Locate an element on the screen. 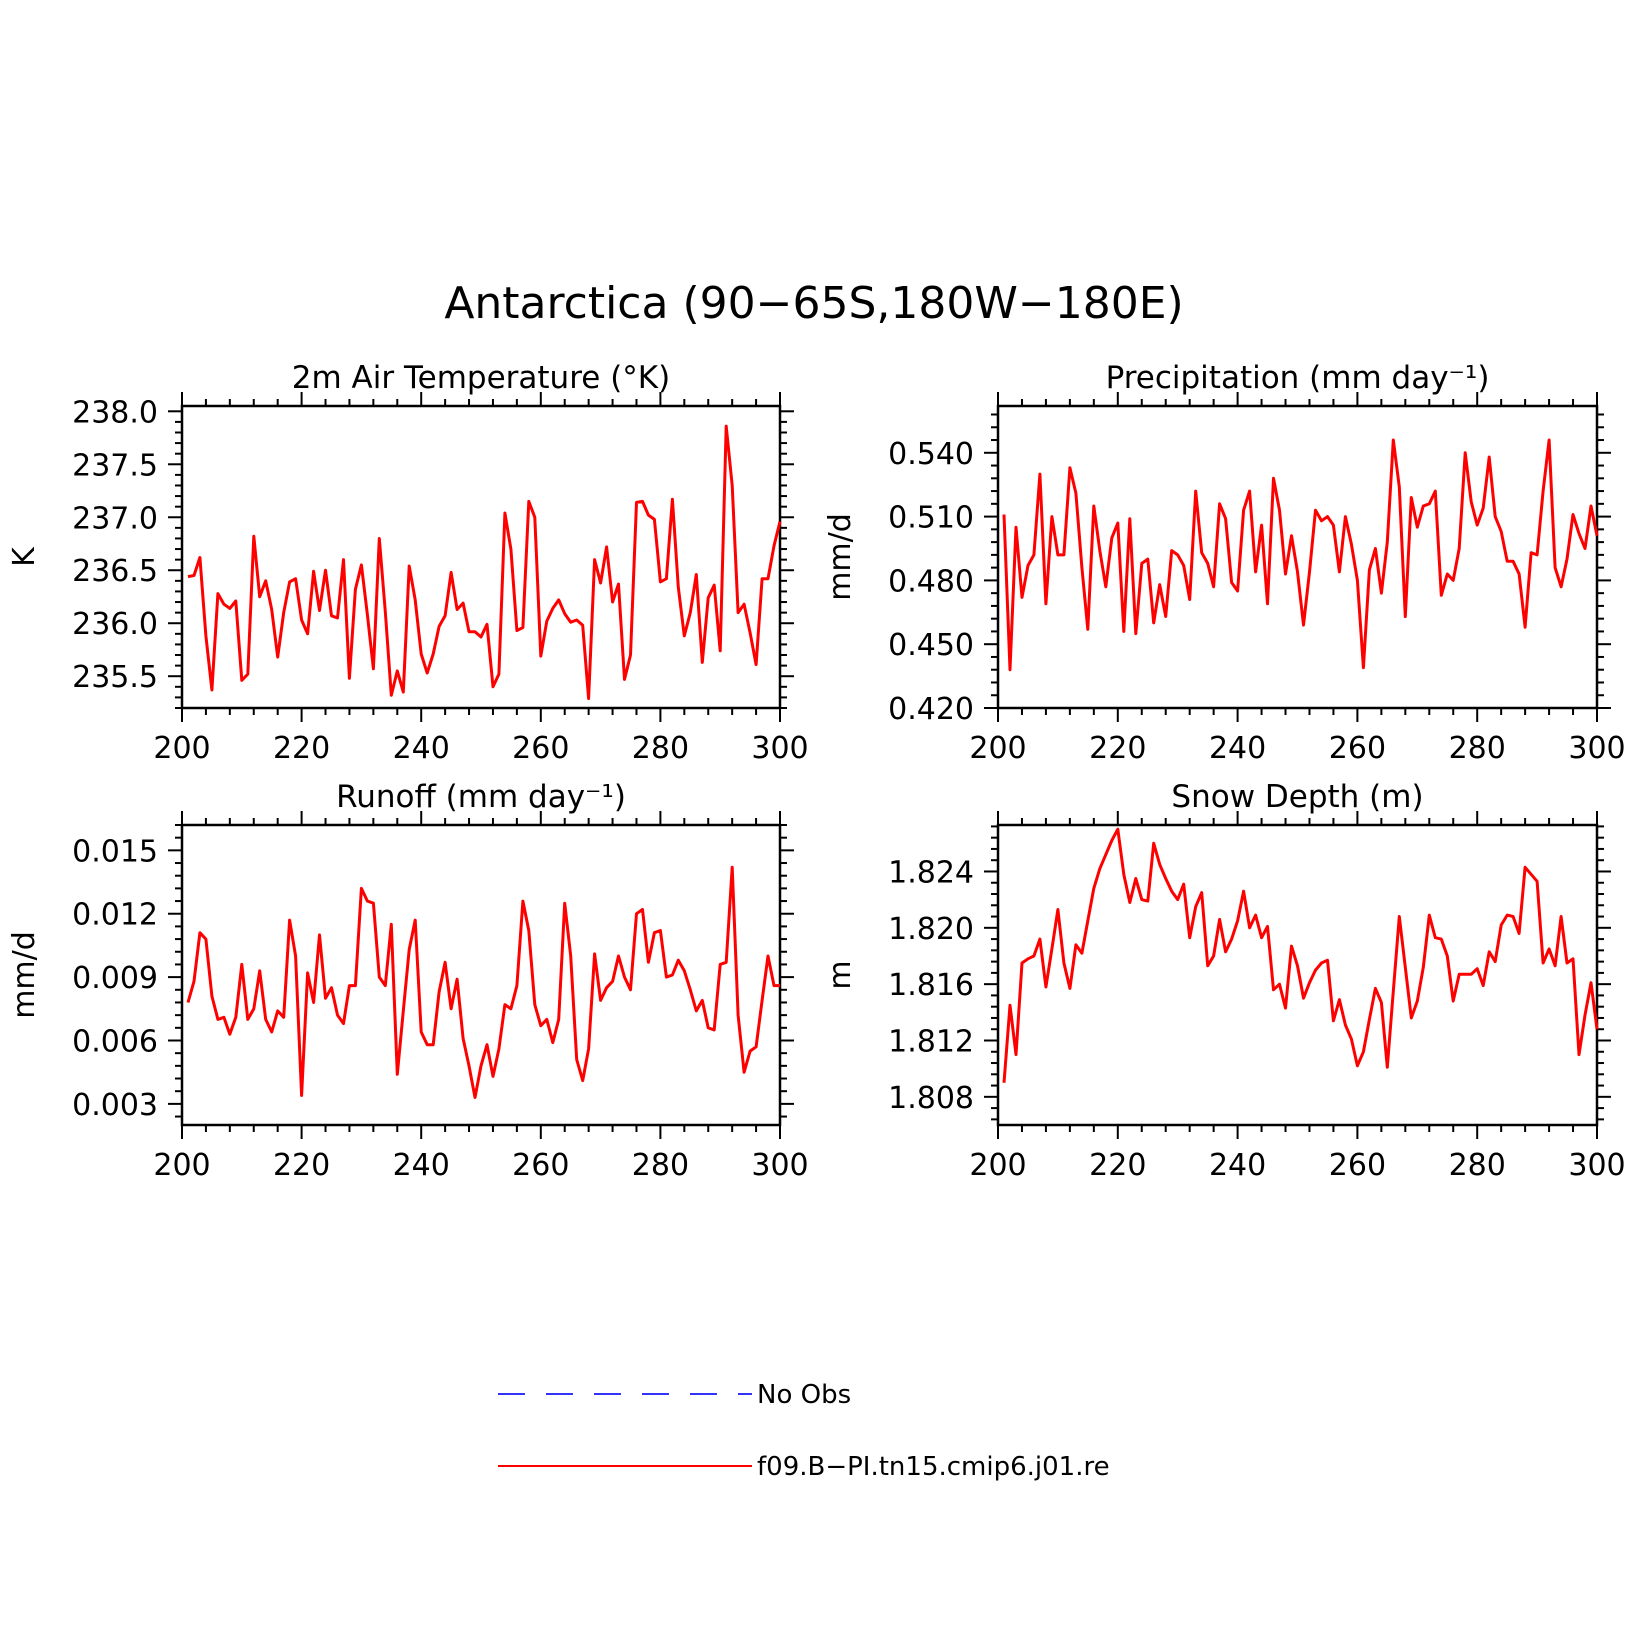 The height and width of the screenshot is (1632, 1629). y-axis-label: K is located at coordinates (24, 556).